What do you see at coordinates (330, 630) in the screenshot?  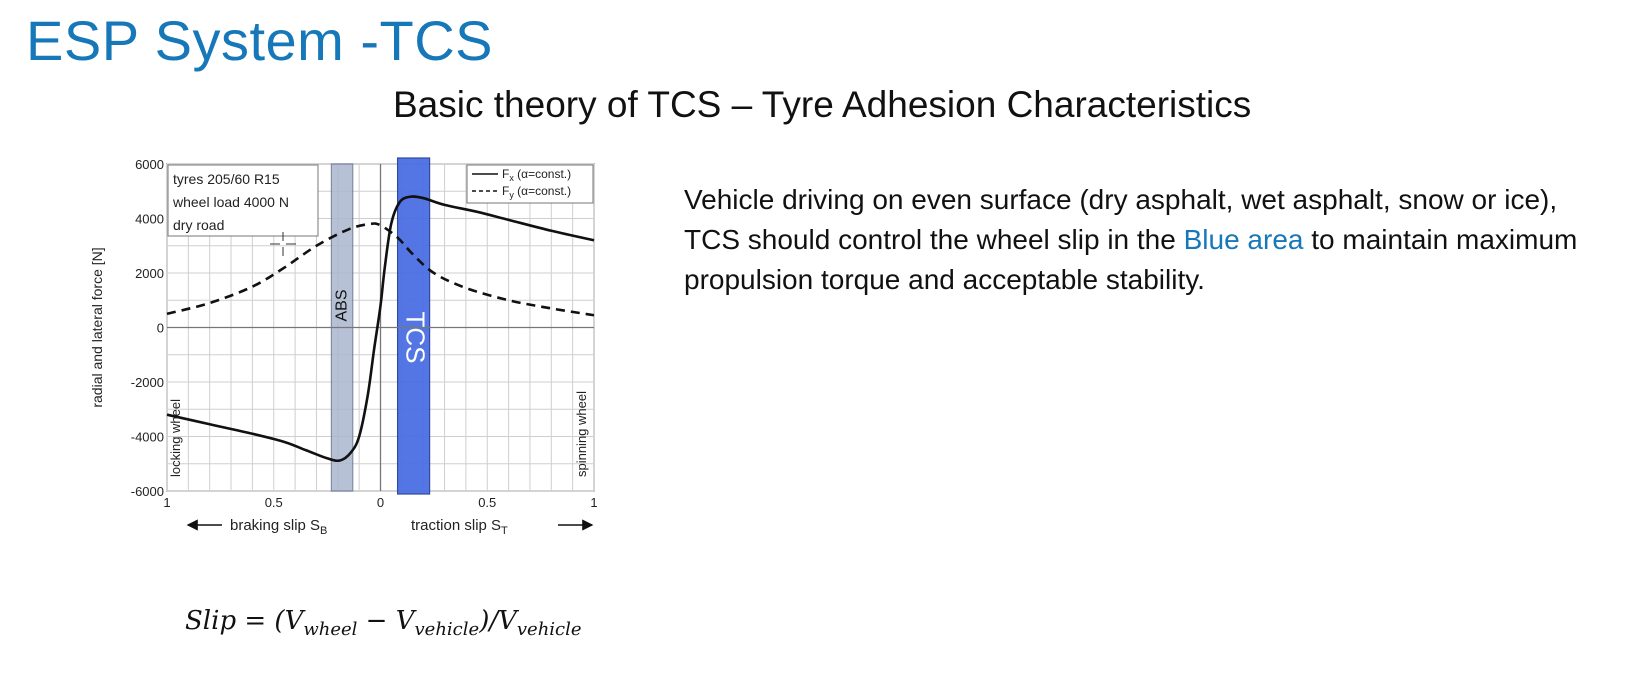 I see `formula-sub-wheel: wheel` at bounding box center [330, 630].